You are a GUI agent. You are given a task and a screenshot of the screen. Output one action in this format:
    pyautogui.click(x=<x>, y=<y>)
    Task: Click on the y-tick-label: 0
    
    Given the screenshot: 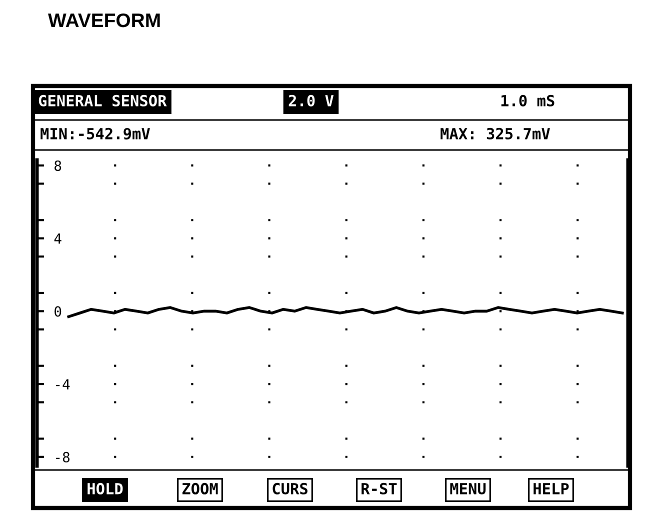 What is the action you would take?
    pyautogui.click(x=58, y=311)
    